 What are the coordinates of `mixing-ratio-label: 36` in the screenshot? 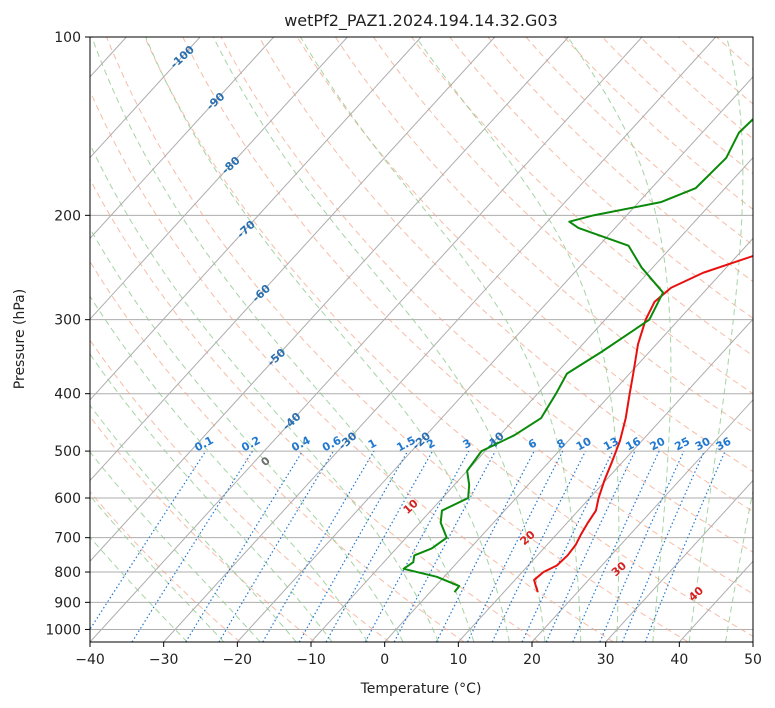 It's located at (724, 444).